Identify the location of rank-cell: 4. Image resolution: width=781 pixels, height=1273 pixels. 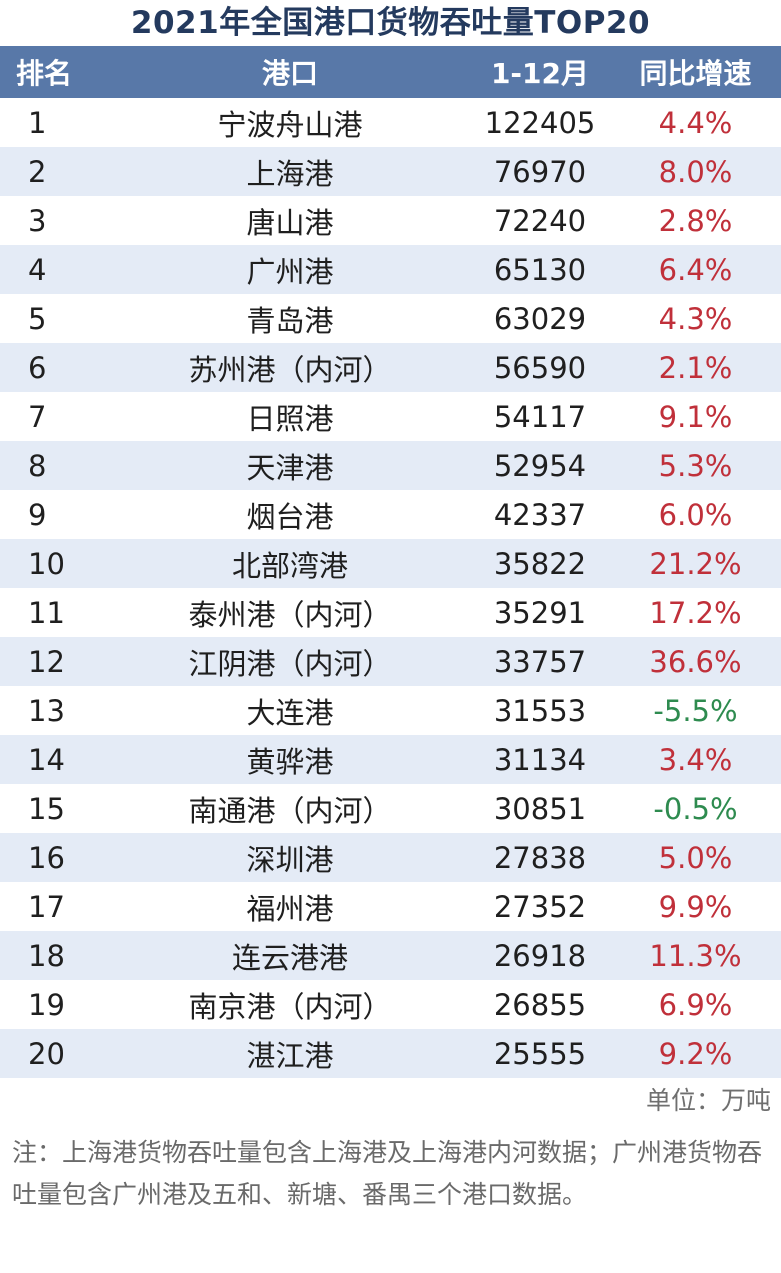
(37, 269).